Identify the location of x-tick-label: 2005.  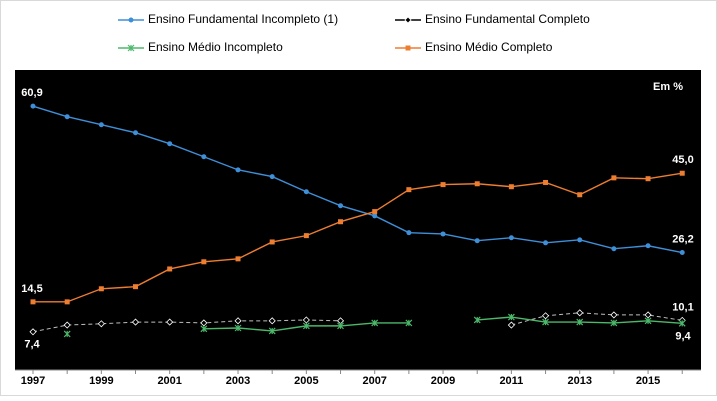
(306, 381).